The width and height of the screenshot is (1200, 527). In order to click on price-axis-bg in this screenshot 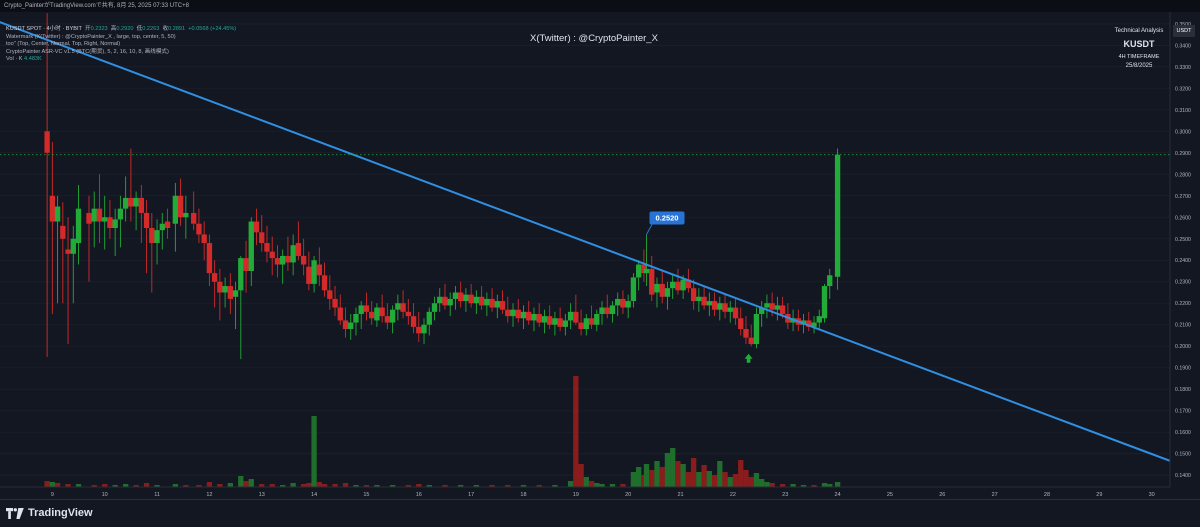, I will do `click(1185, 255)`.